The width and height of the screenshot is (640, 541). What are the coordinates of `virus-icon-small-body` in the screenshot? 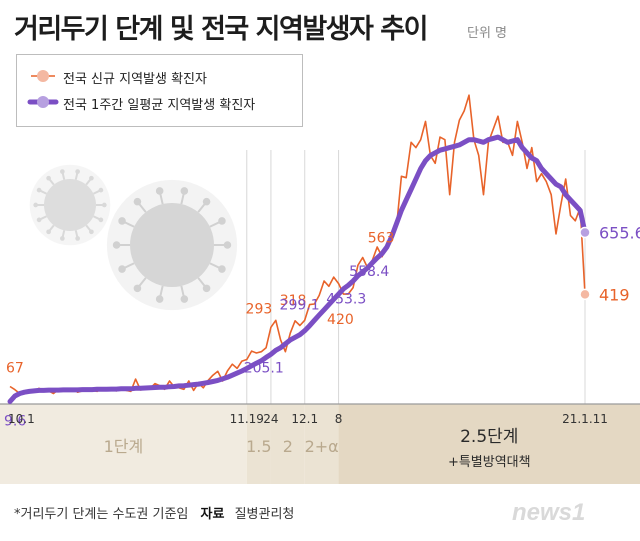 It's located at (70, 205).